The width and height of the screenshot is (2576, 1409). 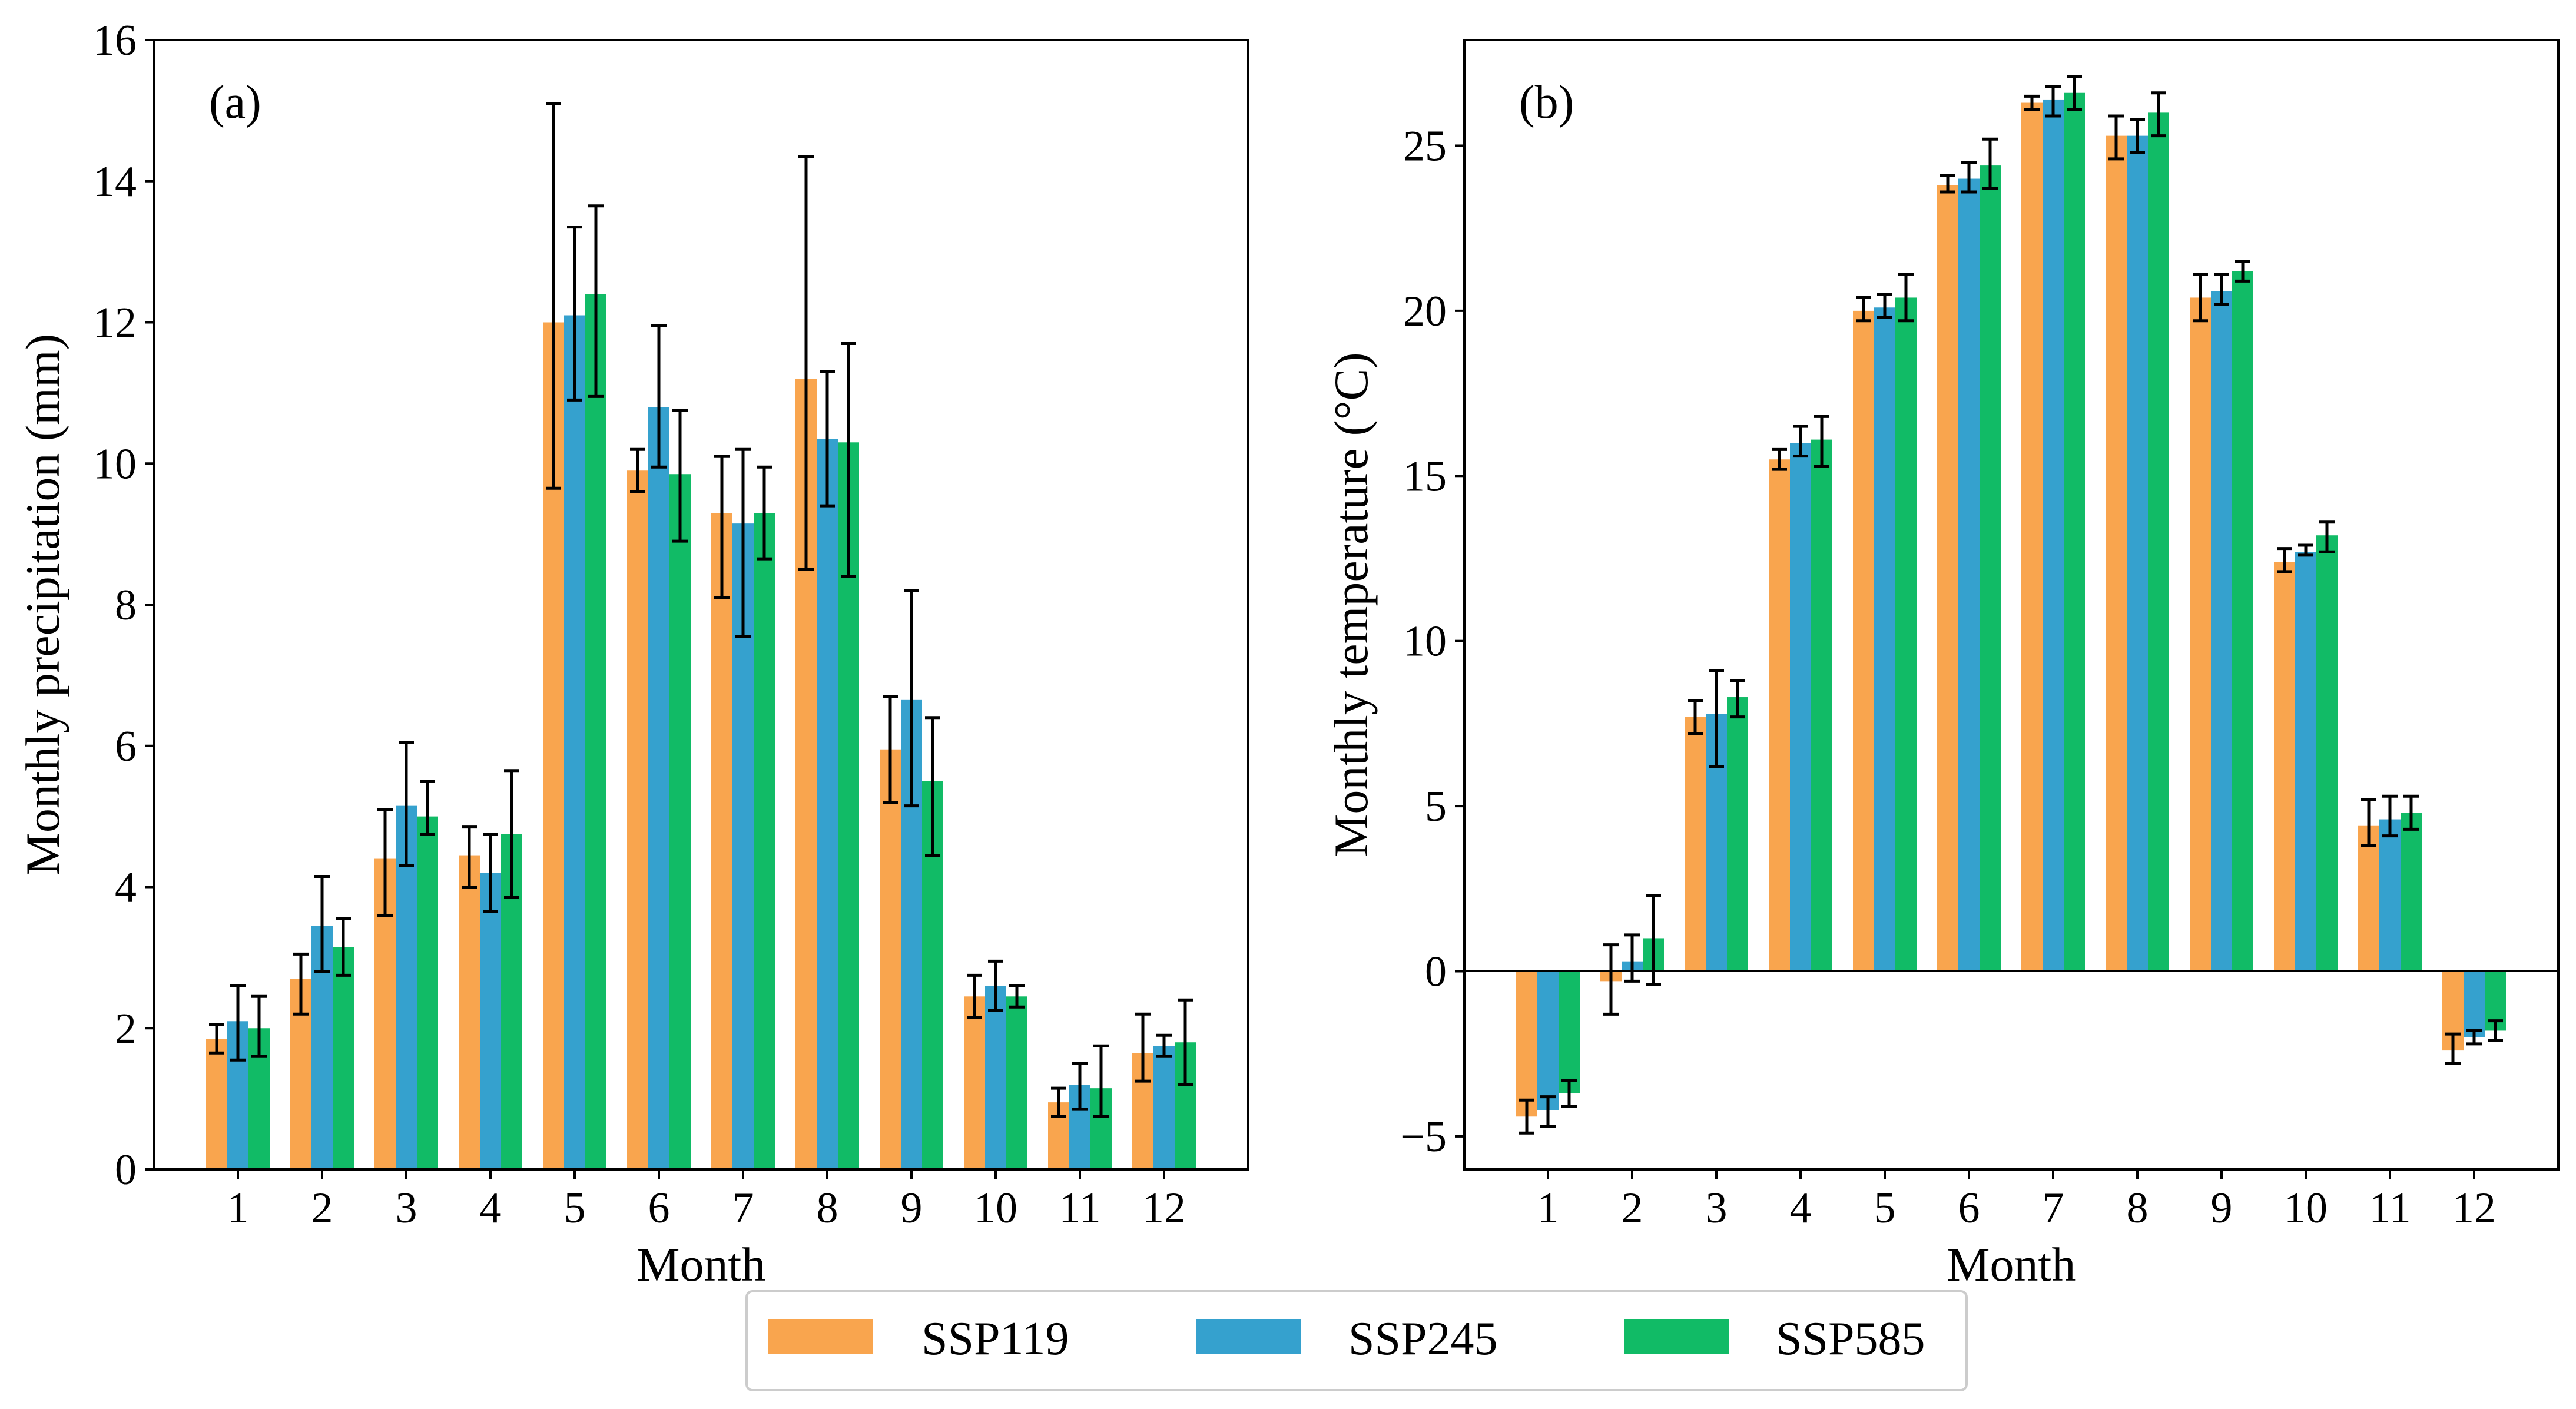 I want to click on x-axis-label-a: Month, so click(x=701, y=1264).